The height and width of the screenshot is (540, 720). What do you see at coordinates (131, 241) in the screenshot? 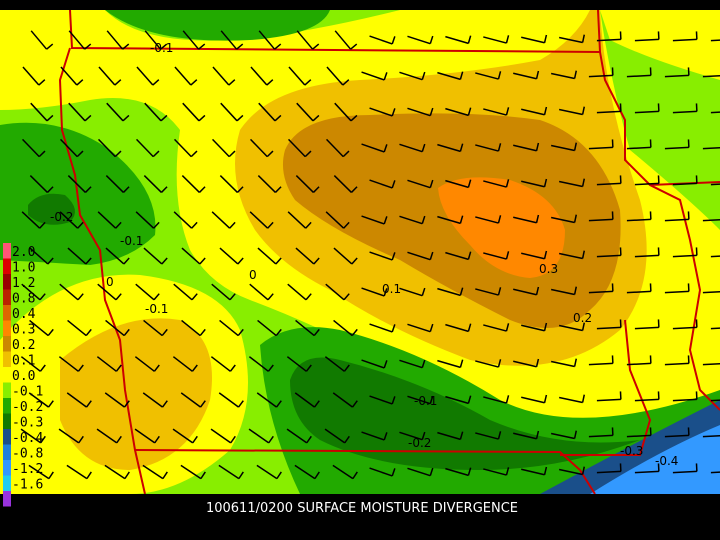
I see `contour-label: -0.1` at bounding box center [131, 241].